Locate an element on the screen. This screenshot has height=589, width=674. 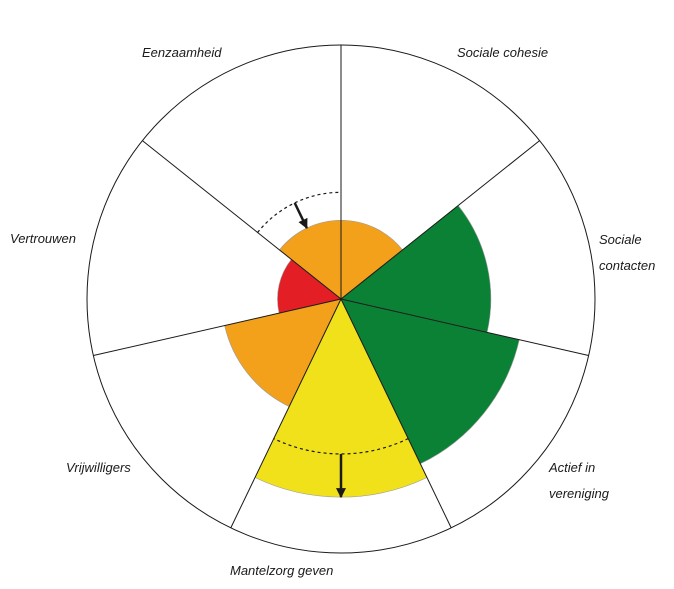
reference-arc-mantelzorg-geven is located at coordinates (341, 446).